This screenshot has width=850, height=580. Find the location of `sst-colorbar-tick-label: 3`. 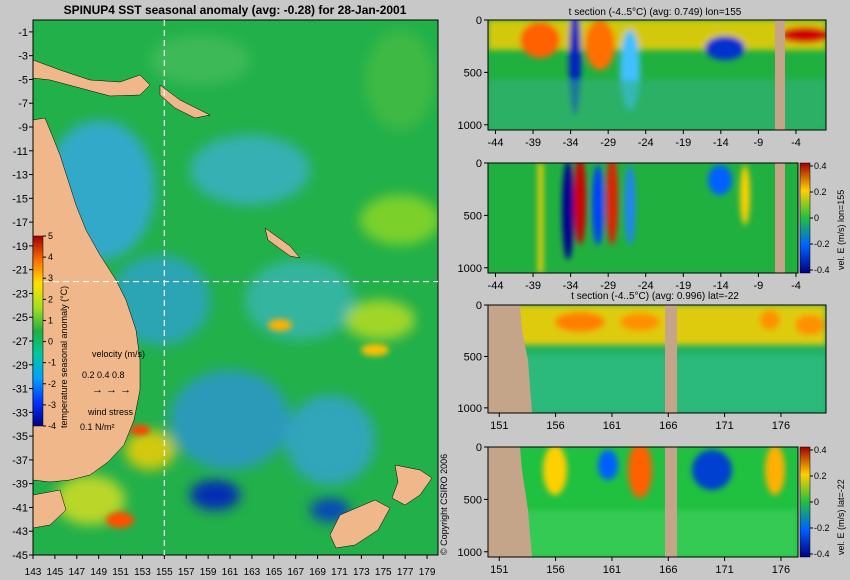

sst-colorbar-tick-label: 3 is located at coordinates (50, 278).